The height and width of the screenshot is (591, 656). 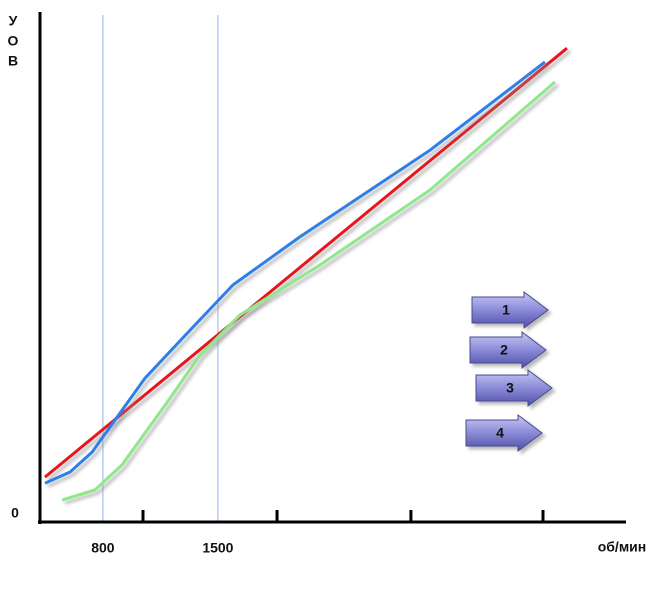 I want to click on x-axis-label: об/мин, so click(x=622, y=547).